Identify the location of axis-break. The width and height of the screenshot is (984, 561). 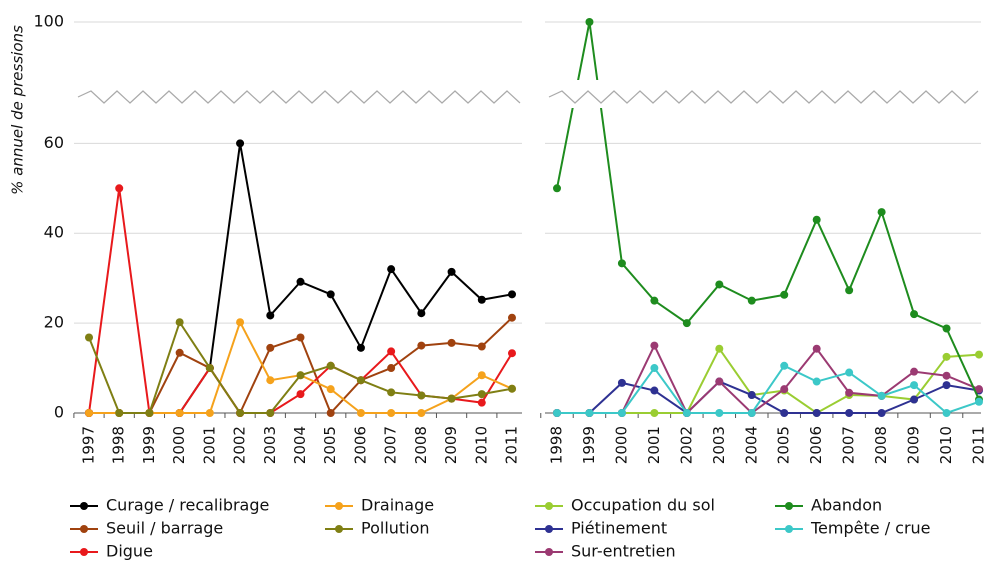
(299, 97).